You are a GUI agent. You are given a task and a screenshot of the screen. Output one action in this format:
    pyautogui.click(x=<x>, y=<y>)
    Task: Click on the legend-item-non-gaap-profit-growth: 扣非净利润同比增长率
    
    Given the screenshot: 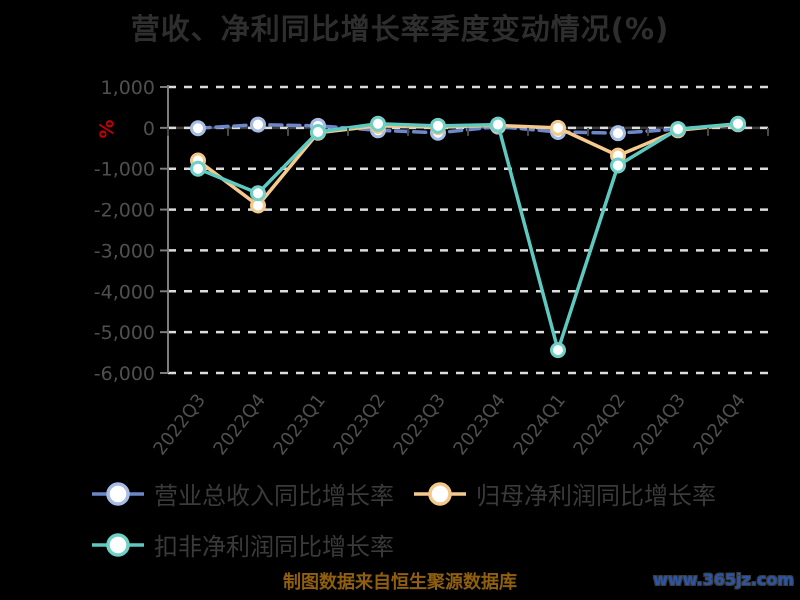 What is the action you would take?
    pyautogui.click(x=243, y=544)
    